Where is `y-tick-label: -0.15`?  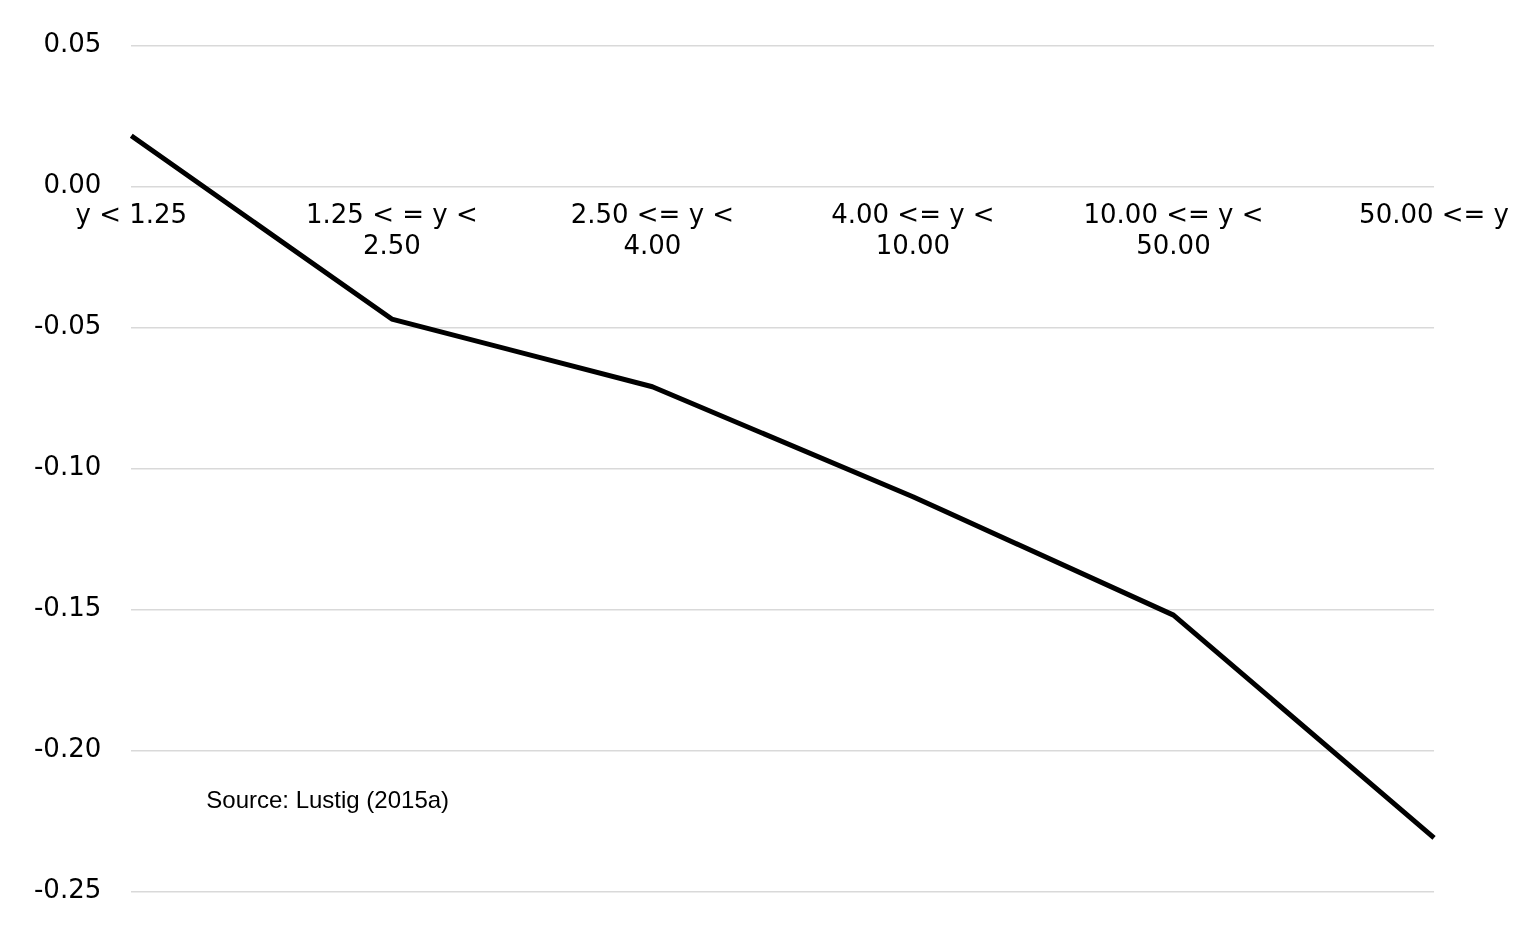
y-tick-label: -0.15 is located at coordinates (67, 607).